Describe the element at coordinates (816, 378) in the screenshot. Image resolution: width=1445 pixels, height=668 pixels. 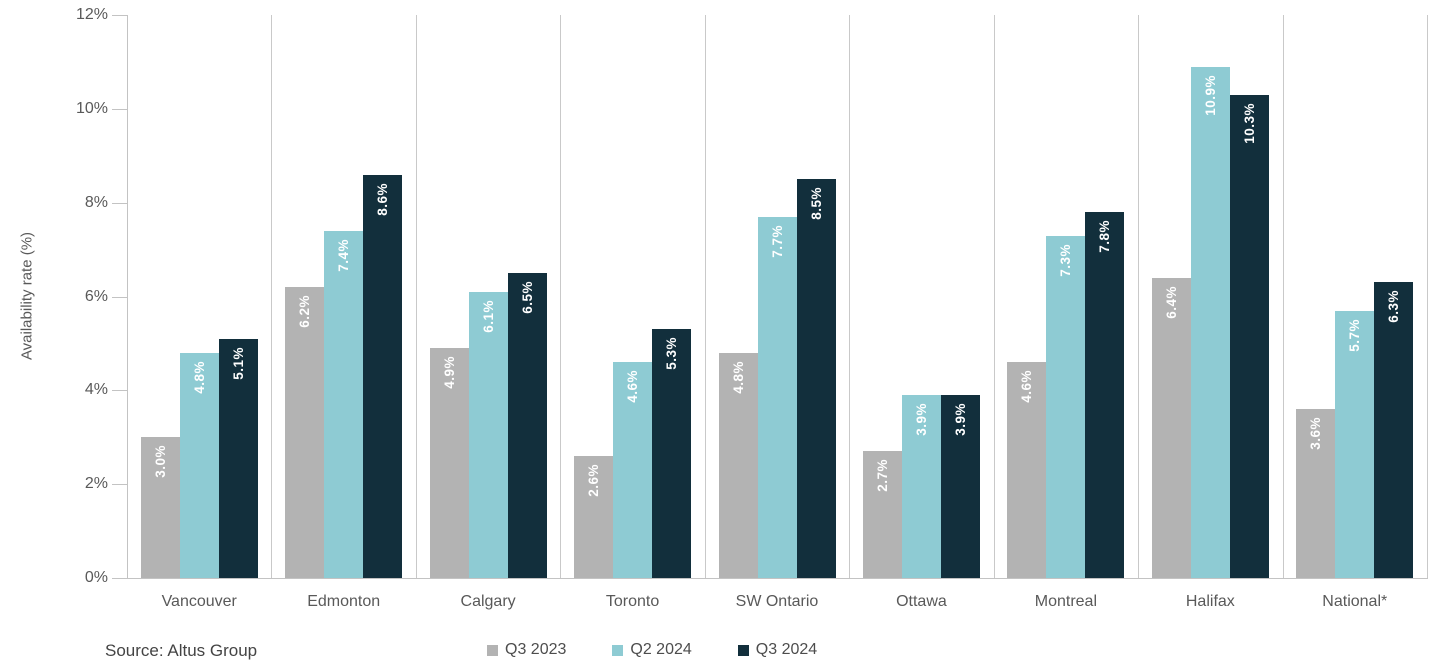
I see `bar-q3-2024-sw-ontario: 8.5%` at that location.